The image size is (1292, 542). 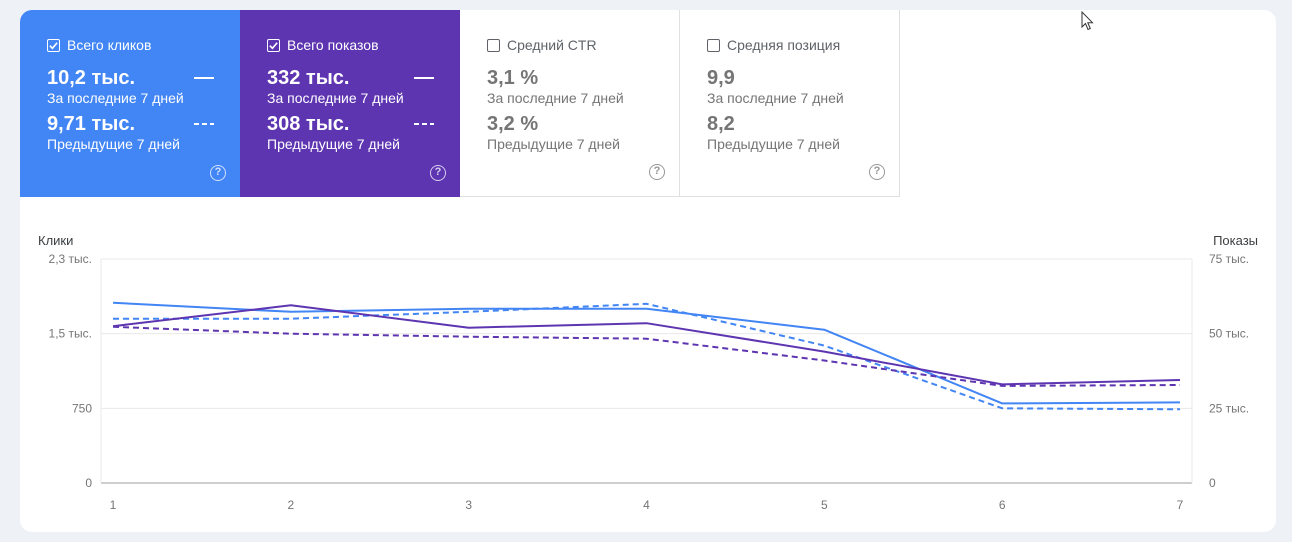 I want to click on metric-card-header: Всего кликов, so click(x=143, y=45).